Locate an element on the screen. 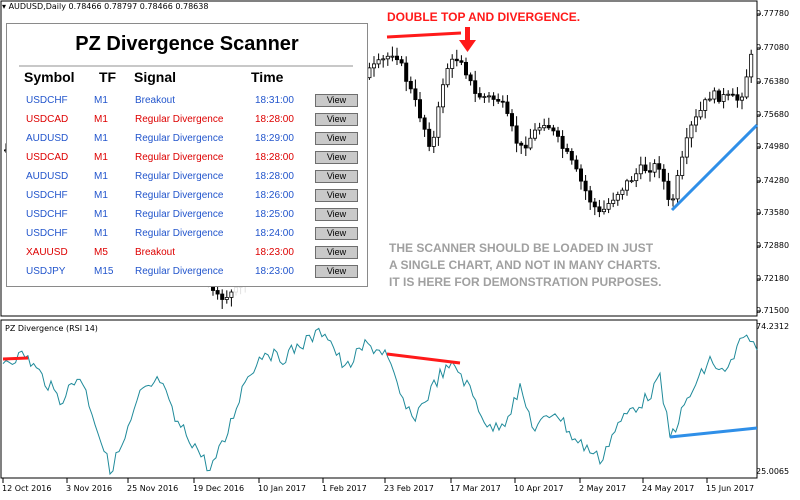  price-axis-label: 0.73580 is located at coordinates (773, 212).